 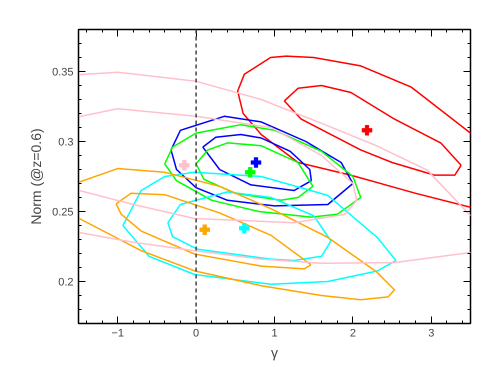 I want to click on x-axis-title: γ, so click(x=274, y=352).